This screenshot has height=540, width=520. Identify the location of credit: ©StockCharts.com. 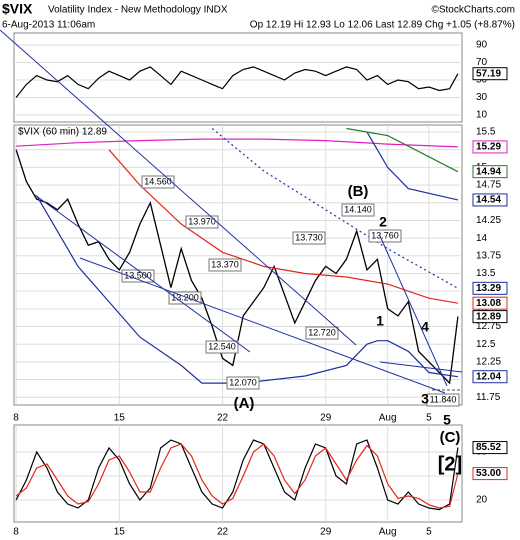
(473, 10).